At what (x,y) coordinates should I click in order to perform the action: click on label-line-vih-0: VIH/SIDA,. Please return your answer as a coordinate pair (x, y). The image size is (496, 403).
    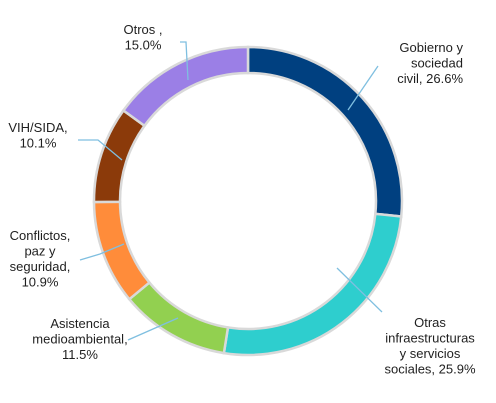
    Looking at the image, I should click on (37, 127).